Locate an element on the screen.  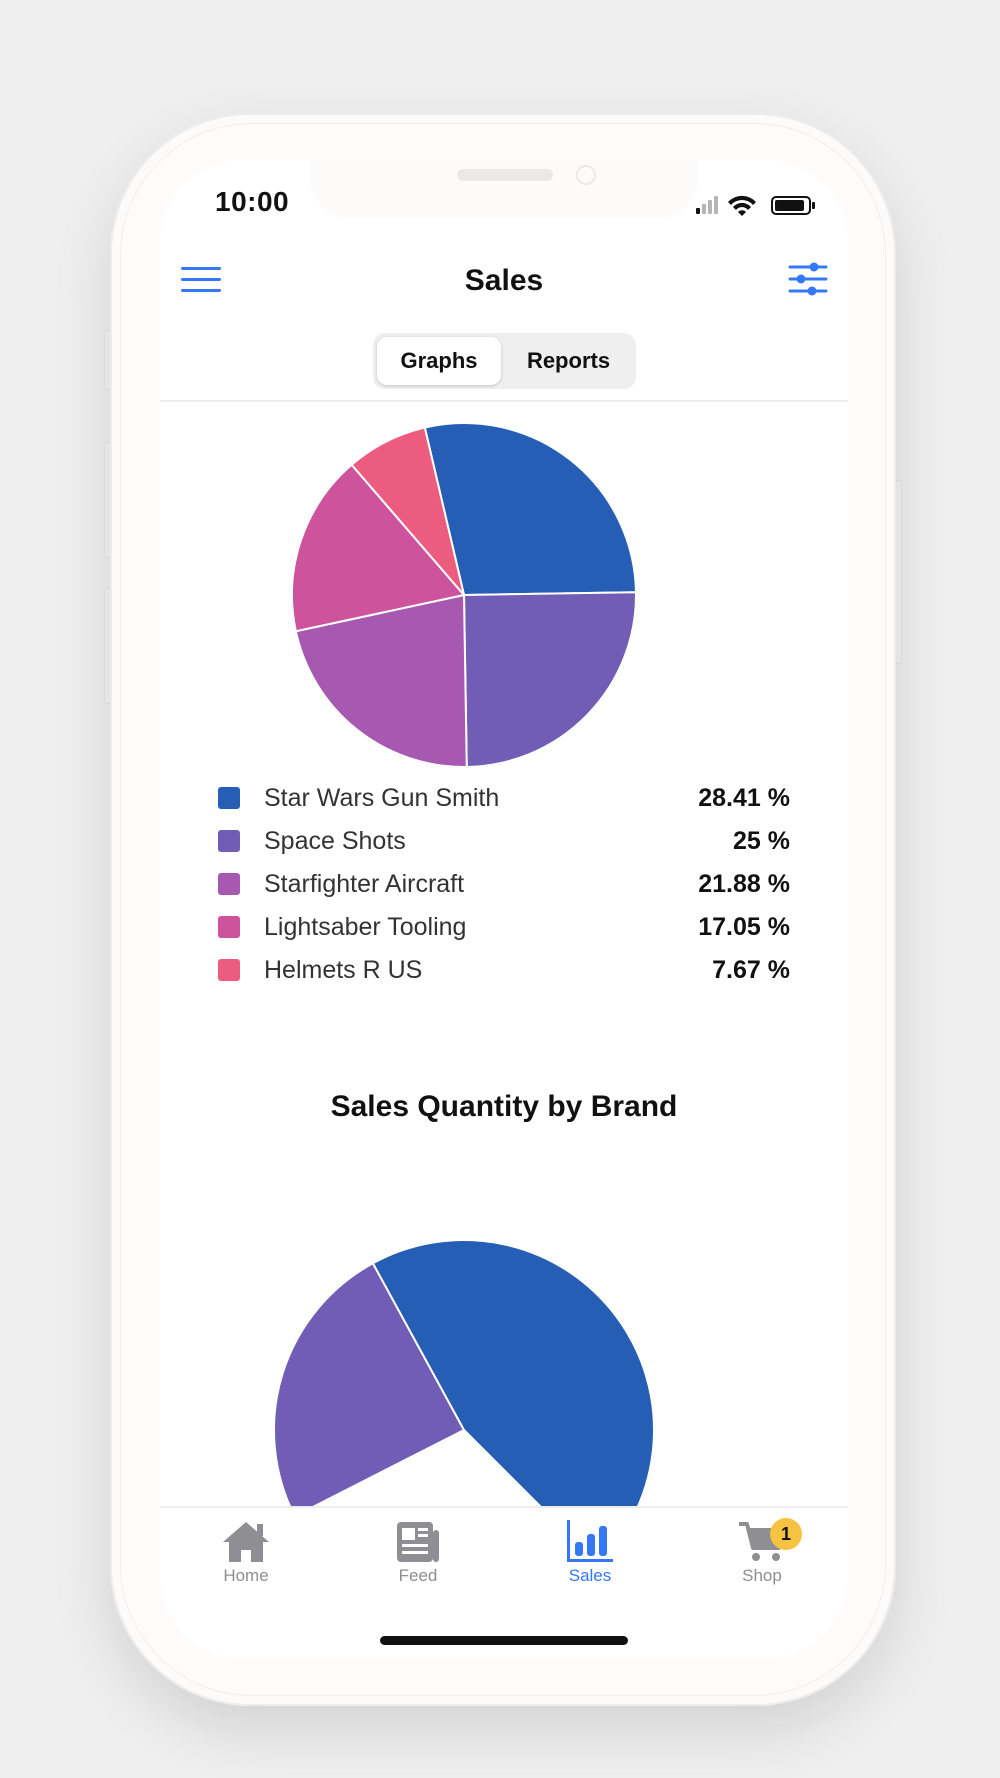
tab-home-label: Home is located at coordinates (246, 1575).